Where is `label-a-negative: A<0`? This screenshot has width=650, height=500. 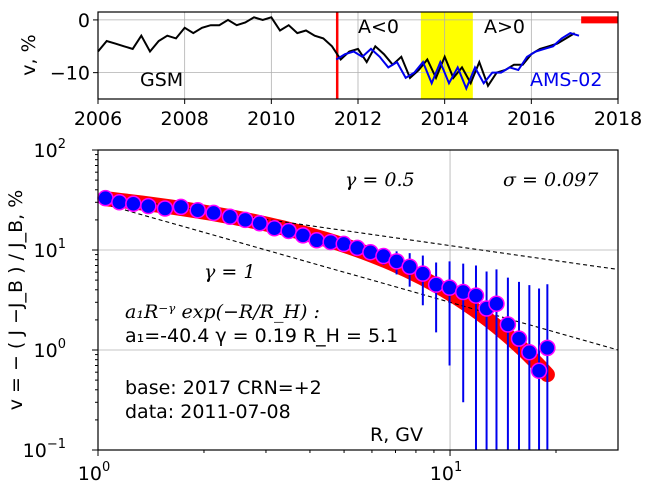 label-a-negative: A<0 is located at coordinates (378, 27).